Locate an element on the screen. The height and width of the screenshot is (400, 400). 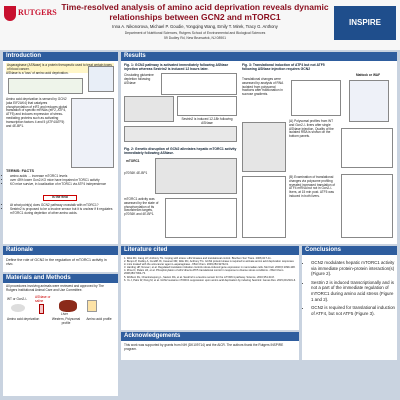
term: amino acids → increase mTORC1 levels is located at coordinates (62, 176).